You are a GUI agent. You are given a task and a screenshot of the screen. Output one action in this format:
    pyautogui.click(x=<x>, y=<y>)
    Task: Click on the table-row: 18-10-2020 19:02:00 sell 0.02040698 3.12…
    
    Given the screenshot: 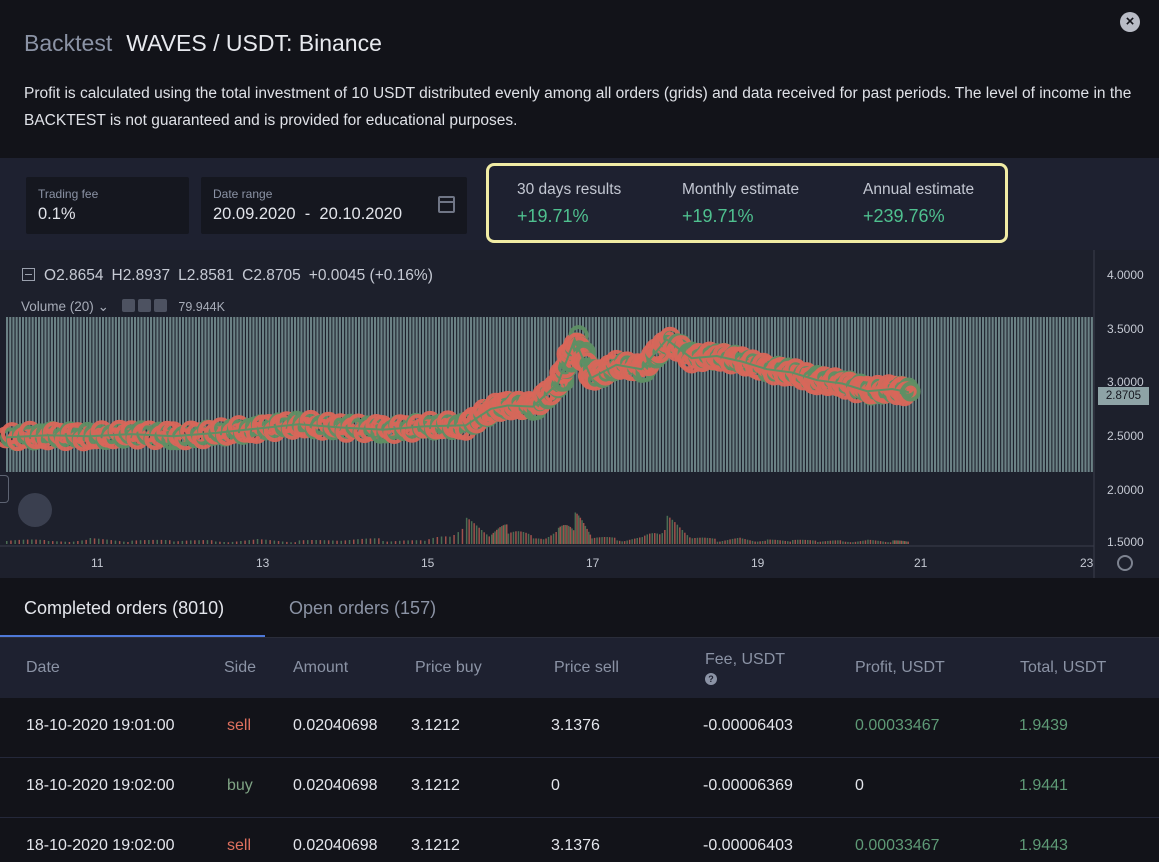 What is the action you would take?
    pyautogui.click(x=579, y=840)
    